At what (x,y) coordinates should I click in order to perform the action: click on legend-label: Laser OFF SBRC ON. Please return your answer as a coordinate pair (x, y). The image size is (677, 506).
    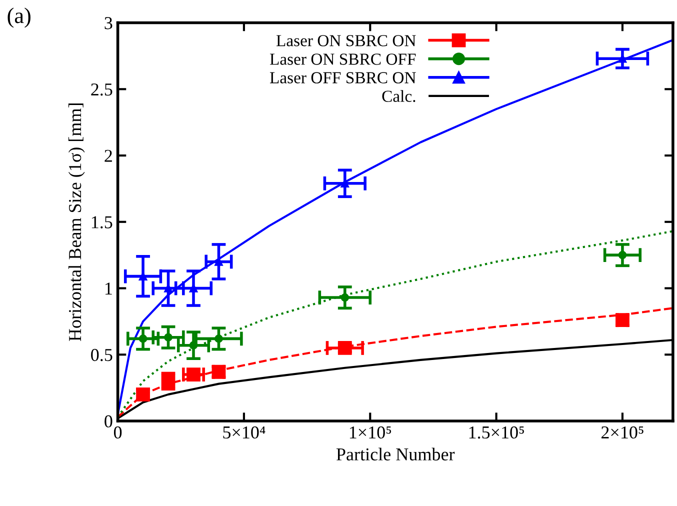
    Looking at the image, I should click on (343, 78).